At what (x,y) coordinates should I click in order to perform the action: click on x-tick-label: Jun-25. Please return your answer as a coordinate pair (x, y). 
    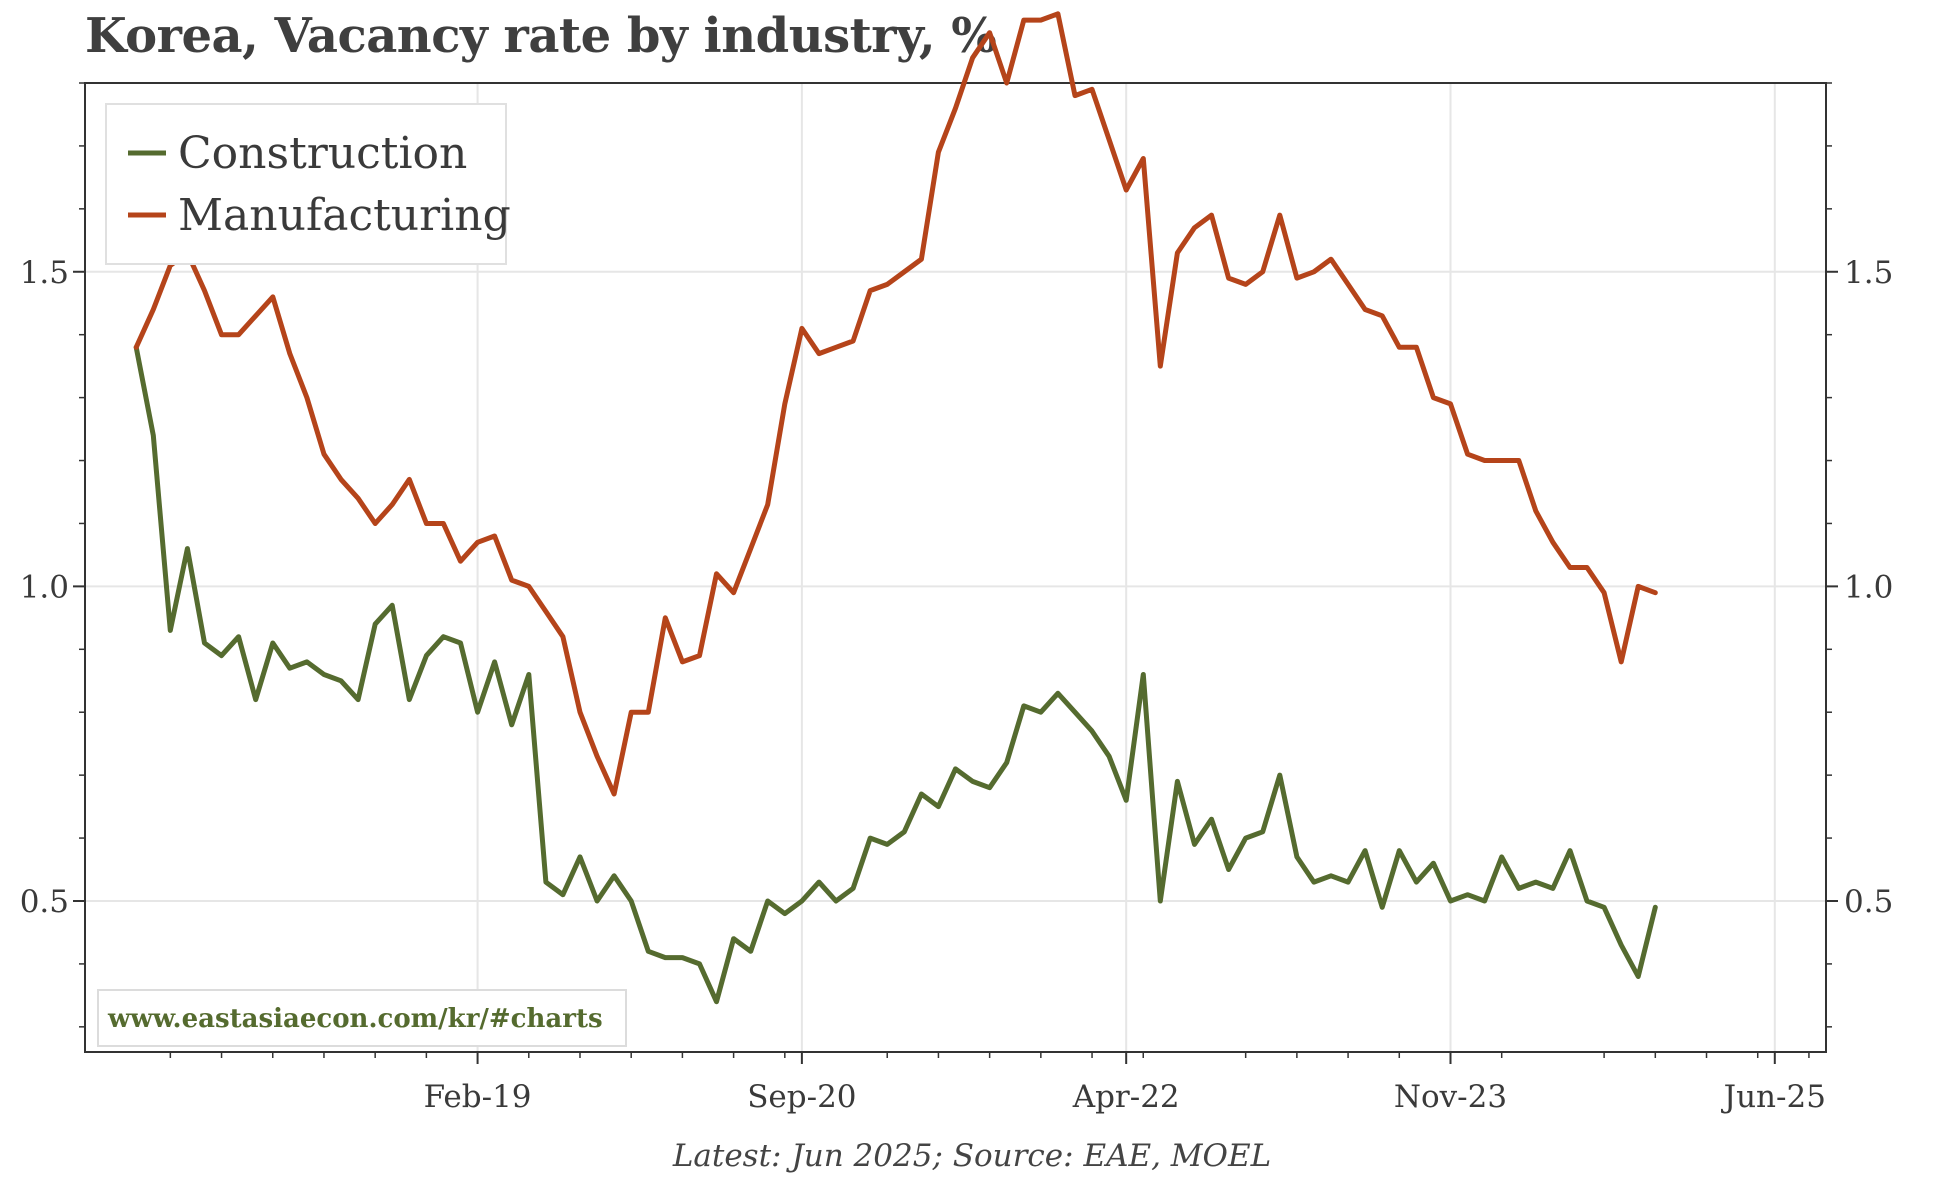
    Looking at the image, I should click on (1773, 1097).